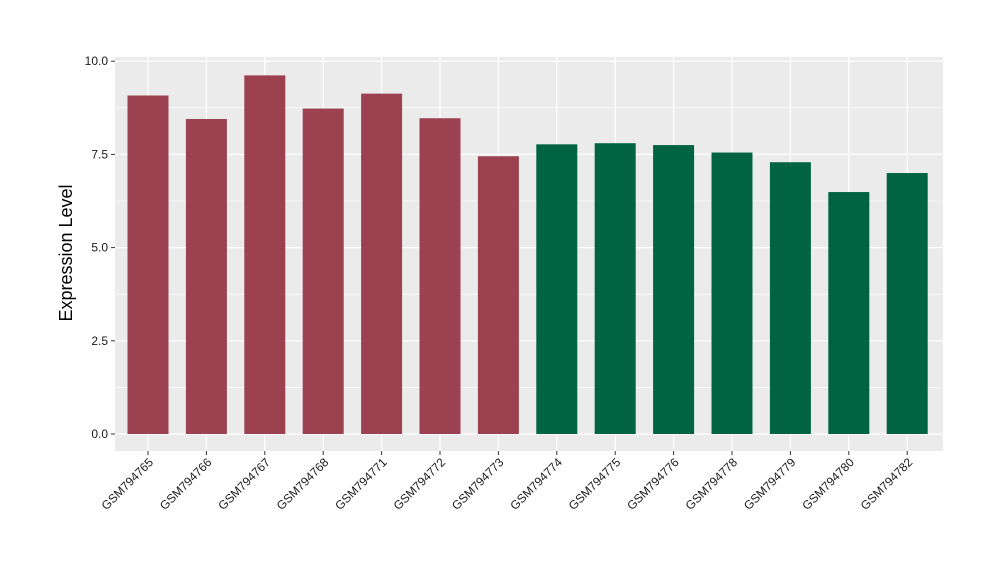 Image resolution: width=1000 pixels, height=580 pixels. Describe the element at coordinates (595, 484) in the screenshot. I see `x-tick-label: GSM794775` at that location.